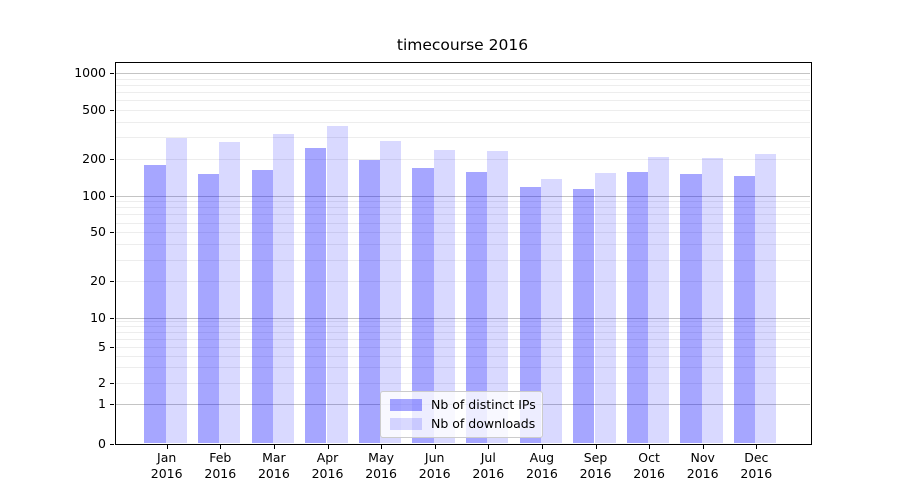 The height and width of the screenshot is (500, 900). I want to click on bar-downloads-jul, so click(498, 297).